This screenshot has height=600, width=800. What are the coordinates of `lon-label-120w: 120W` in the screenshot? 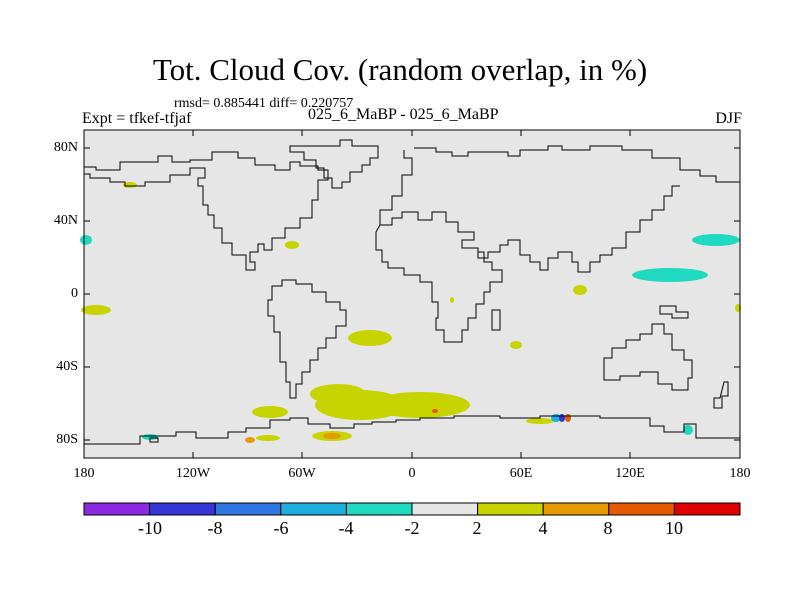 It's located at (193, 473).